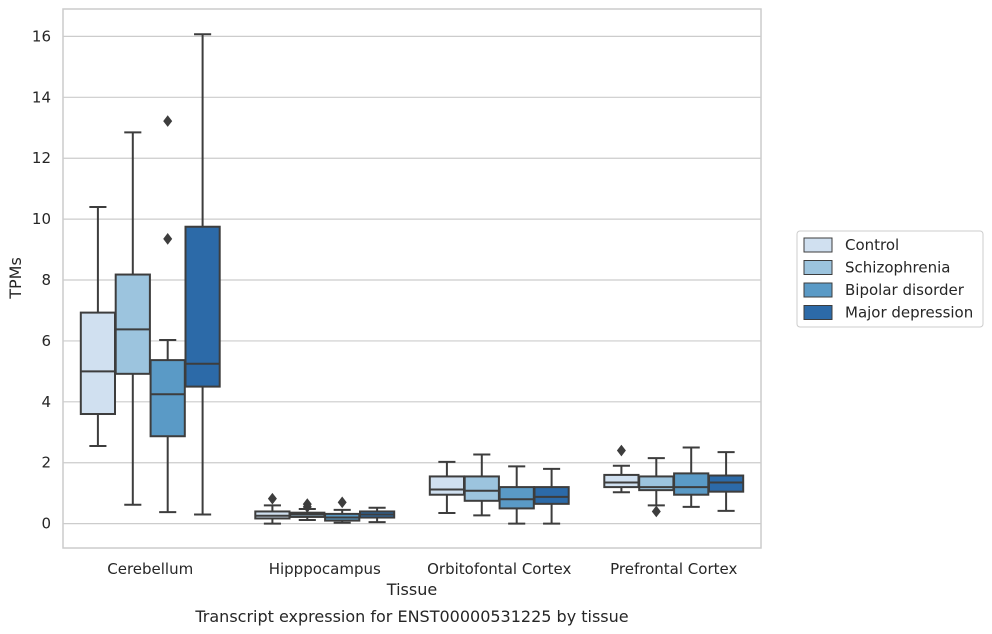  I want to click on x-tick-label: Orbitofontal Cortex, so click(499, 569).